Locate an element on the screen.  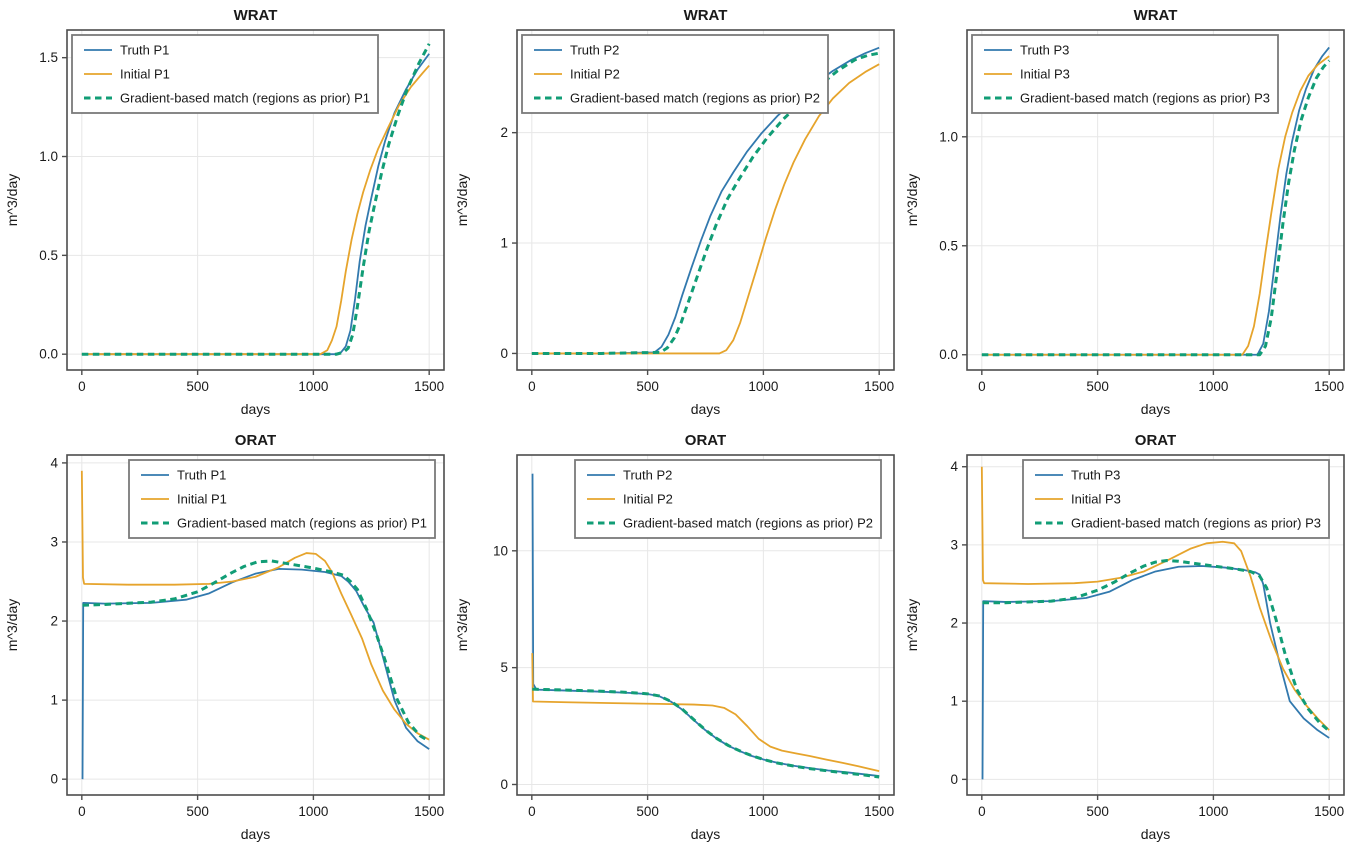
y-tick-label: 0.5 is located at coordinates (948, 245).